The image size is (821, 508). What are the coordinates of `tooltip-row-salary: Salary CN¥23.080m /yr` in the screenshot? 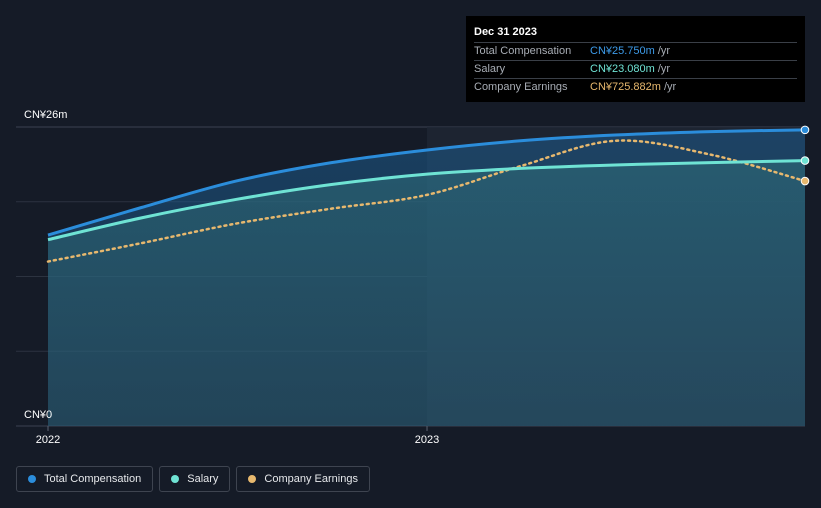 It's located at (635, 69).